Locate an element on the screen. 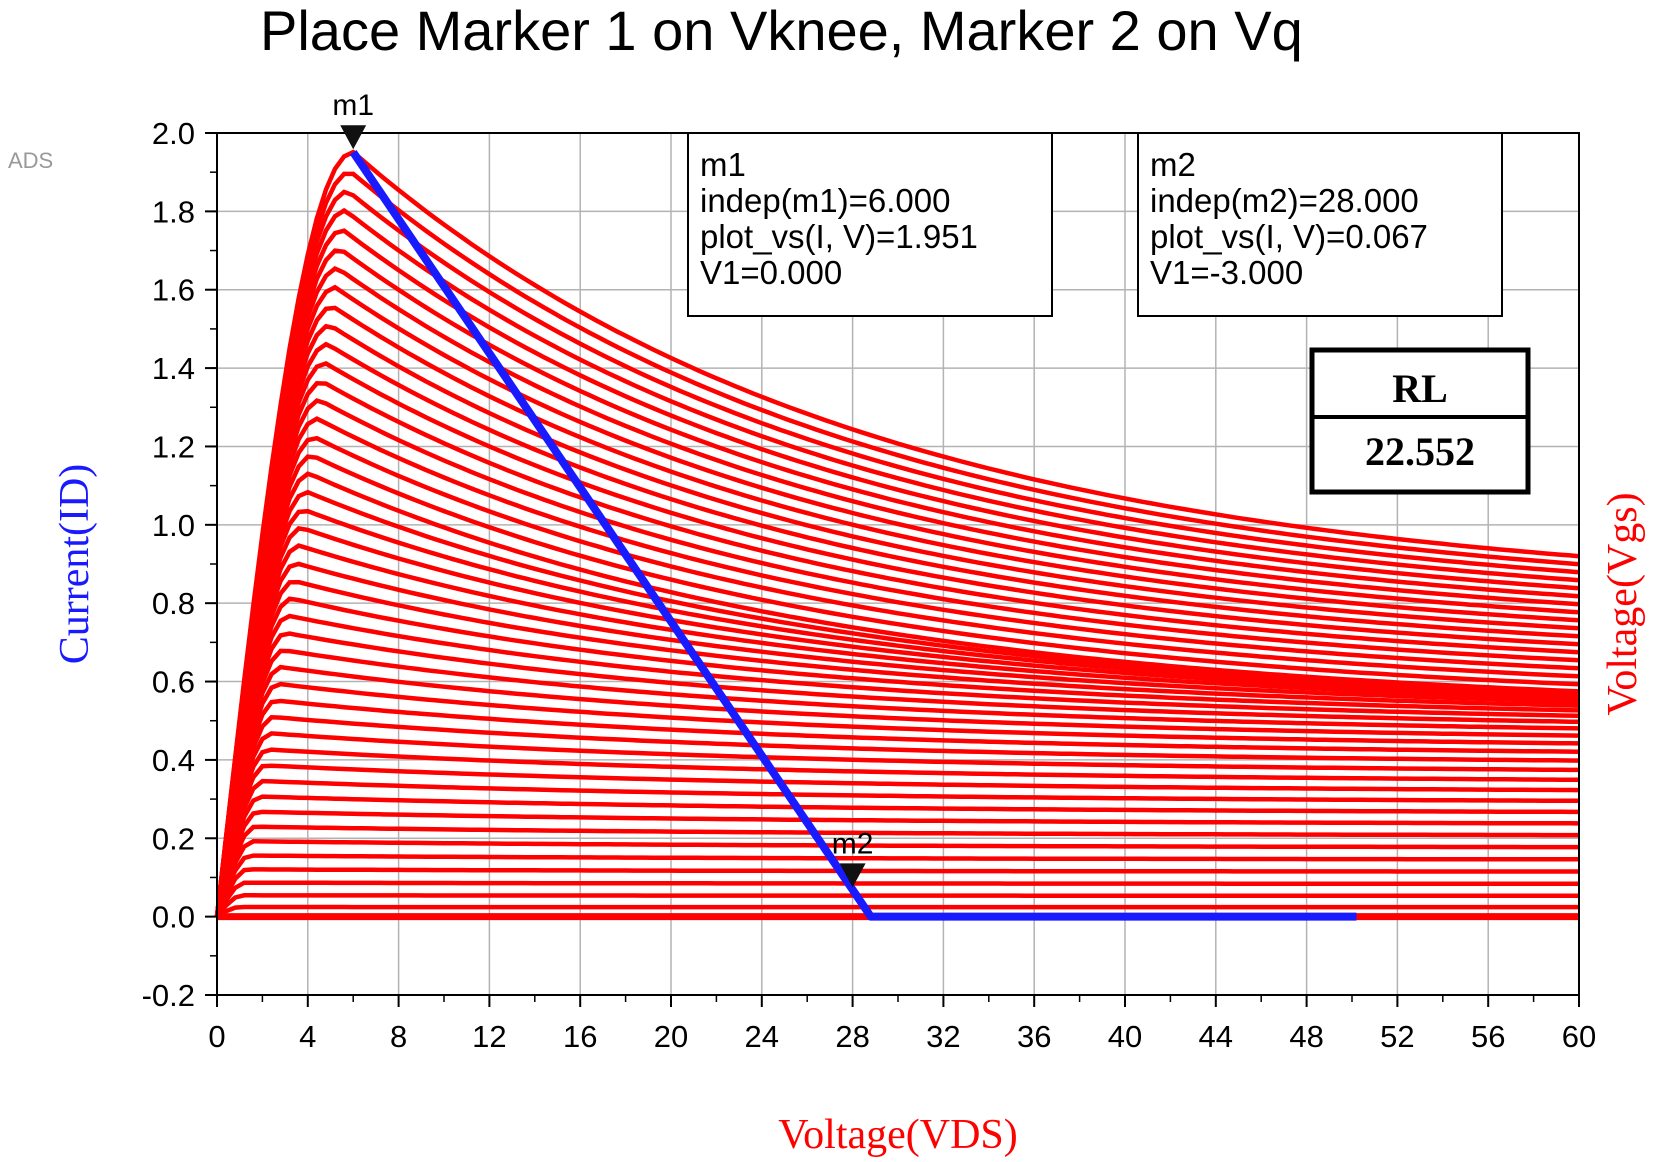 The image size is (1654, 1162). m1-readout-line-1: m1 is located at coordinates (723, 164).